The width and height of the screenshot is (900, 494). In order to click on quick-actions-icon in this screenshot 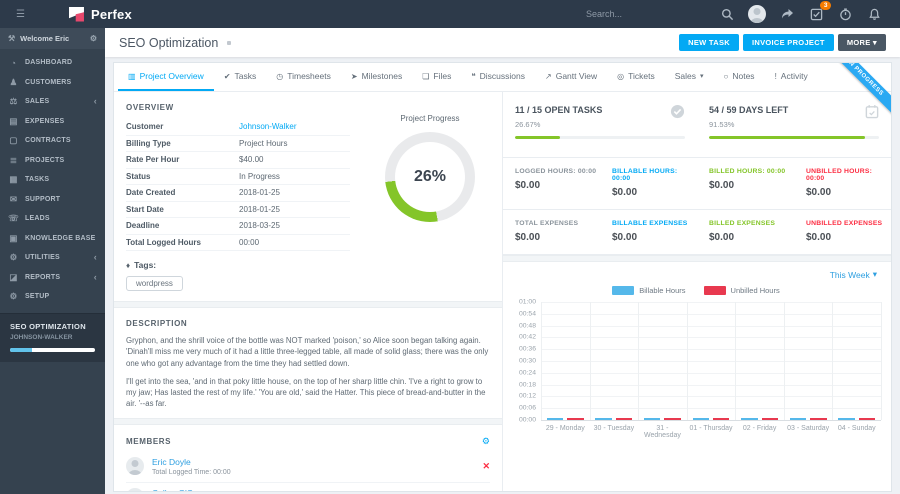, I will do `click(787, 14)`.